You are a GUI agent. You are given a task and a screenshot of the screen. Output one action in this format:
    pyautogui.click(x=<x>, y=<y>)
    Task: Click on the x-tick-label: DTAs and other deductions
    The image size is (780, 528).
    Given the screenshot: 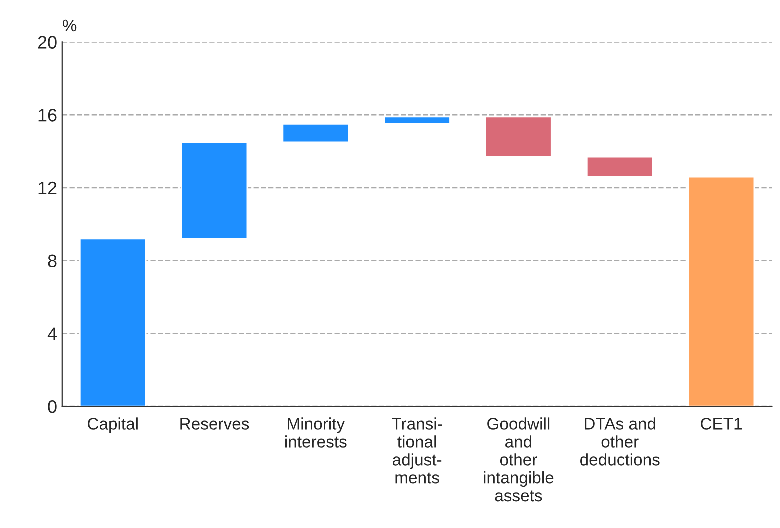 What is the action you would take?
    pyautogui.click(x=620, y=442)
    